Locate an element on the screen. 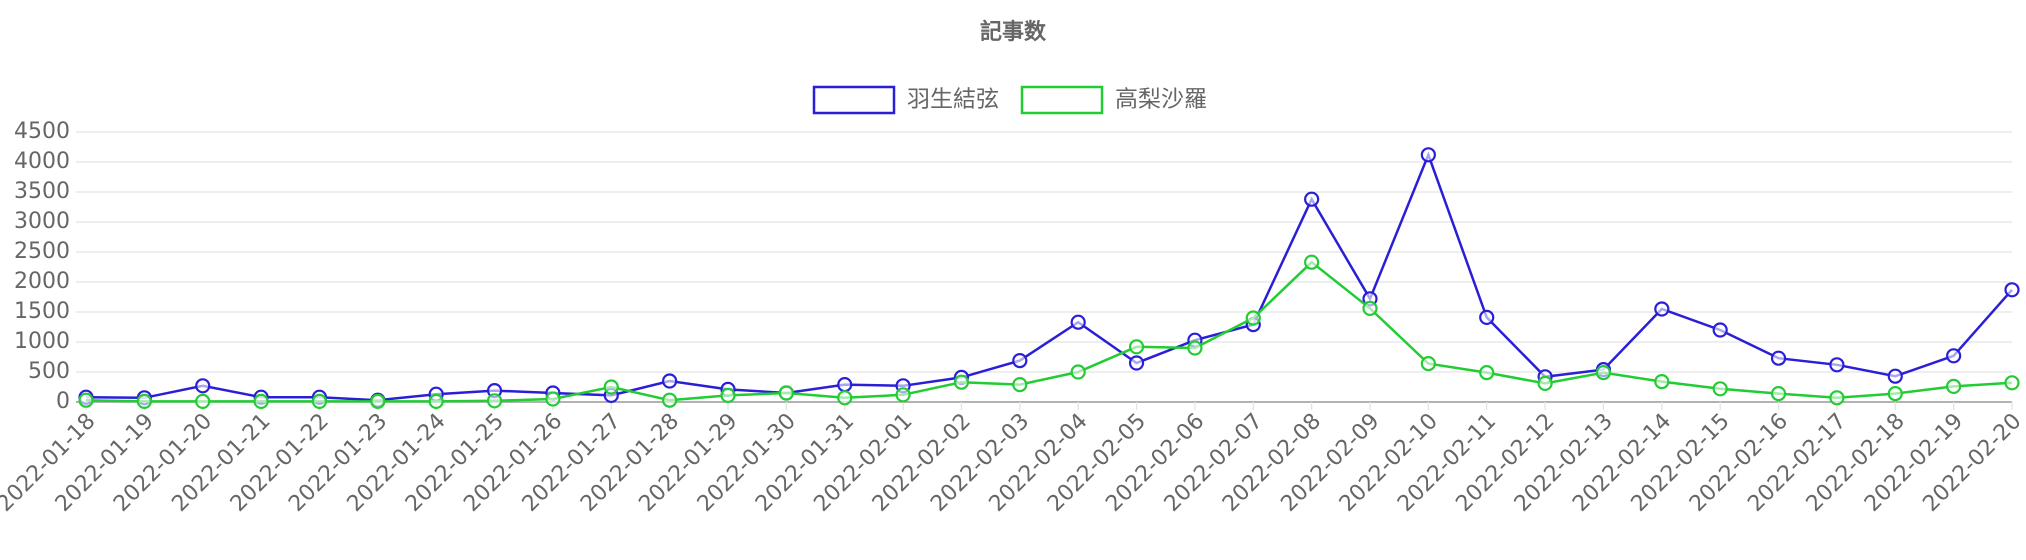  y-tick-label: 2500 is located at coordinates (42, 251).